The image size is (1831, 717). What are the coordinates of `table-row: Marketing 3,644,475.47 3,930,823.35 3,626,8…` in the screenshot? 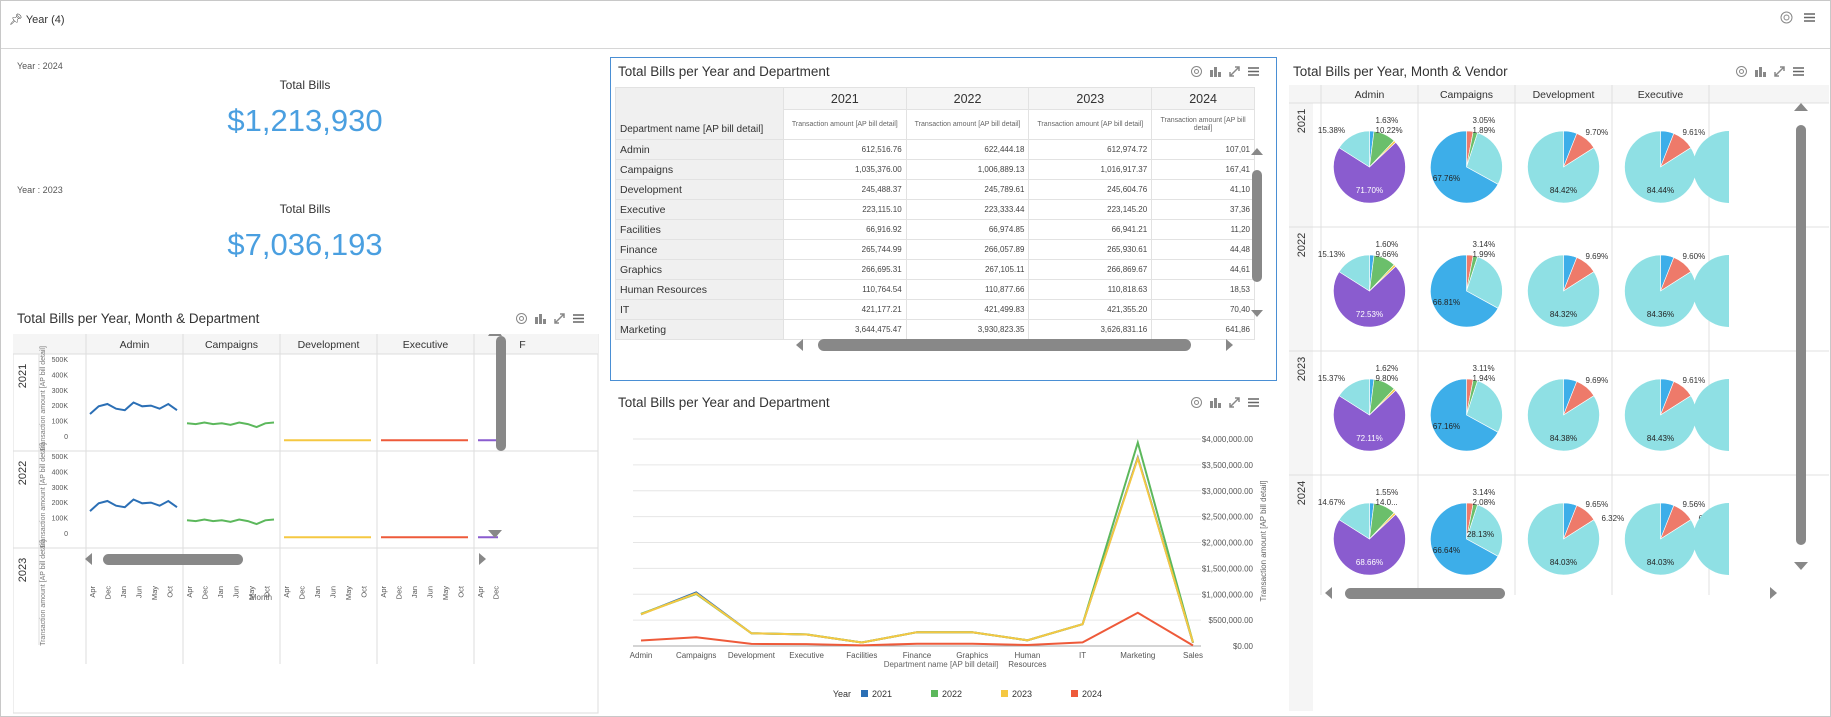 It's located at (935, 329).